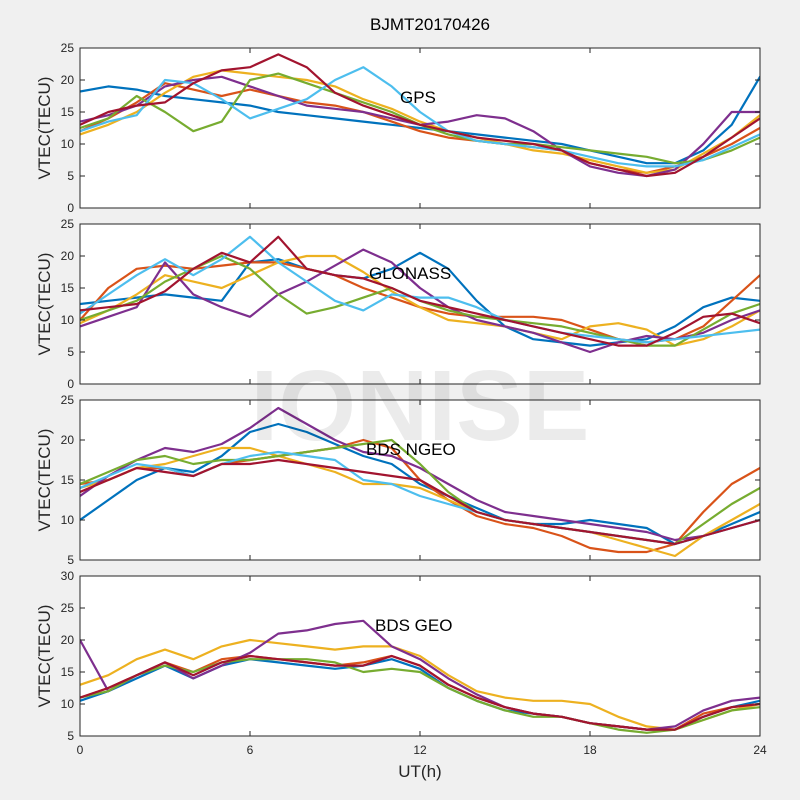 The image size is (800, 800). I want to click on x-tick-label: 6, so click(250, 750).